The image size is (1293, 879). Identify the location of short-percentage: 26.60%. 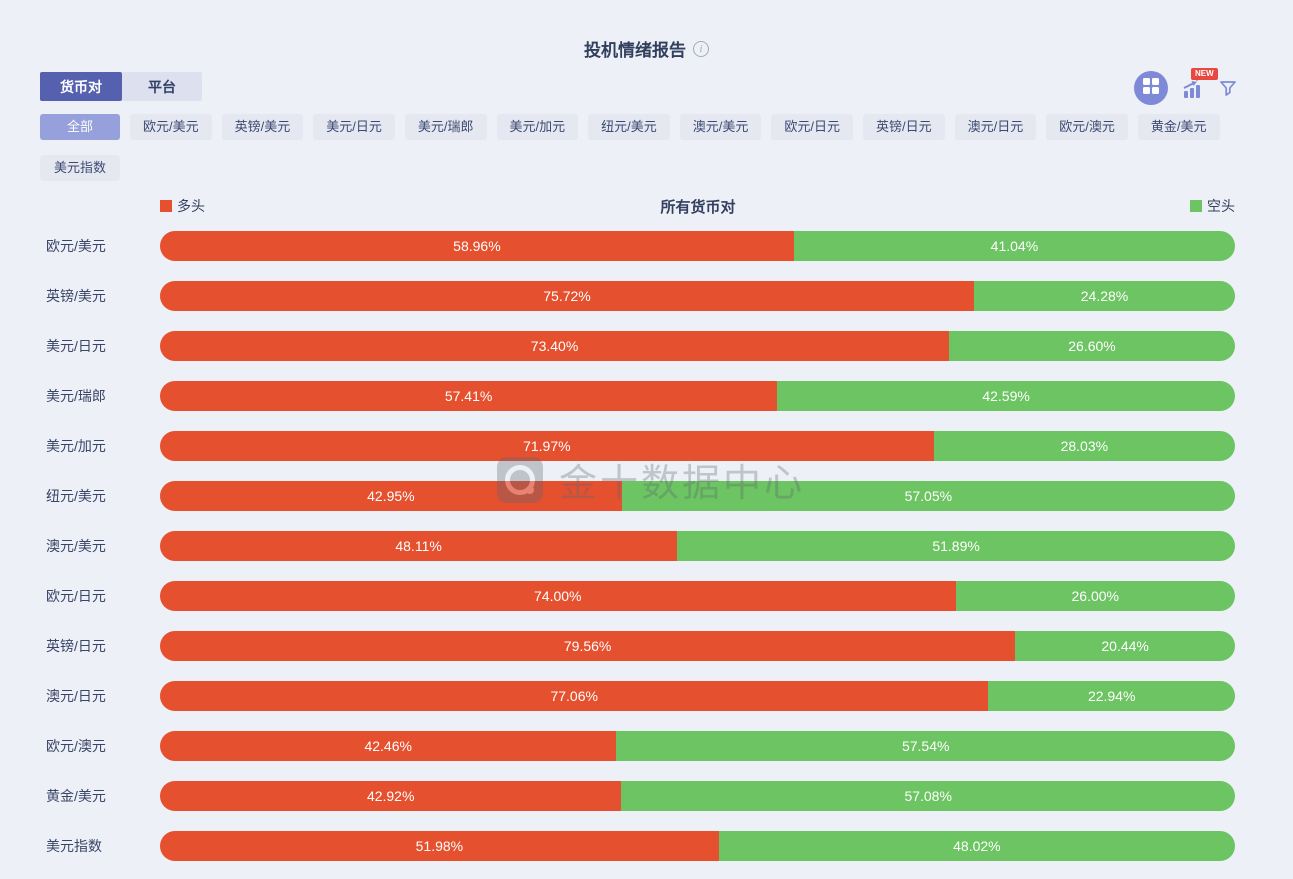
(1092, 346).